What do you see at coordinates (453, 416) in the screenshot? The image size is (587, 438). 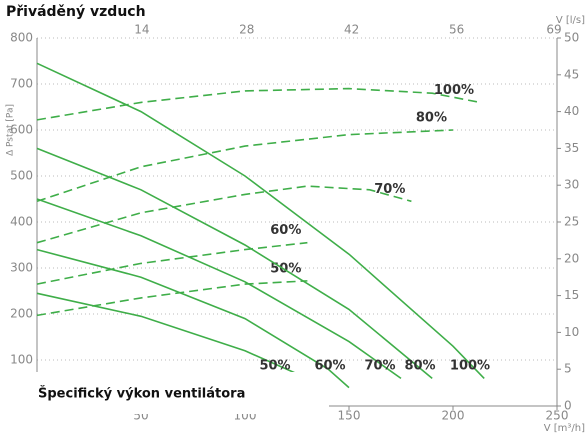 I see `x-tick-label: 200` at bounding box center [453, 416].